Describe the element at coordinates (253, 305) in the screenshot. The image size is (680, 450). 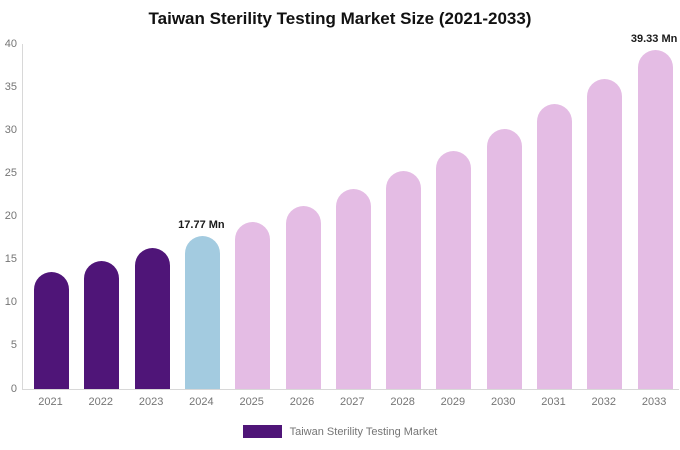
I see `bar-2025` at that location.